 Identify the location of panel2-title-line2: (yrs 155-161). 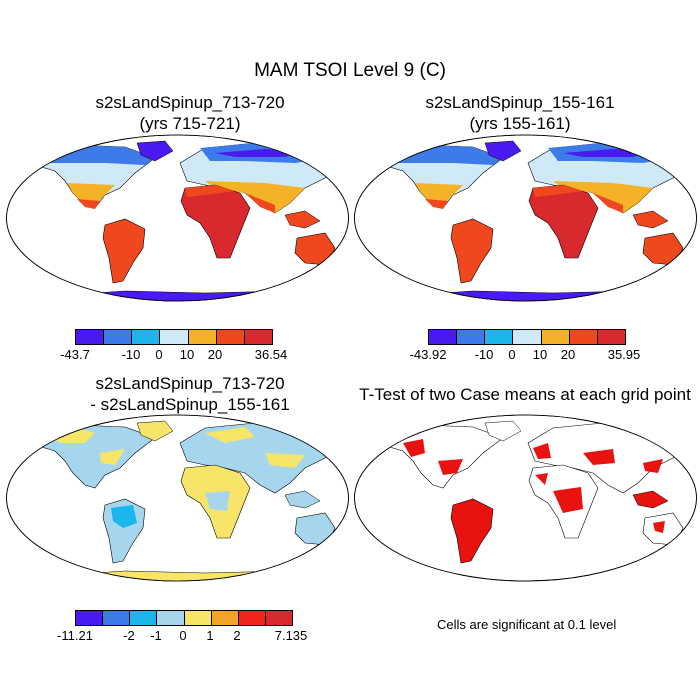
(520, 123).